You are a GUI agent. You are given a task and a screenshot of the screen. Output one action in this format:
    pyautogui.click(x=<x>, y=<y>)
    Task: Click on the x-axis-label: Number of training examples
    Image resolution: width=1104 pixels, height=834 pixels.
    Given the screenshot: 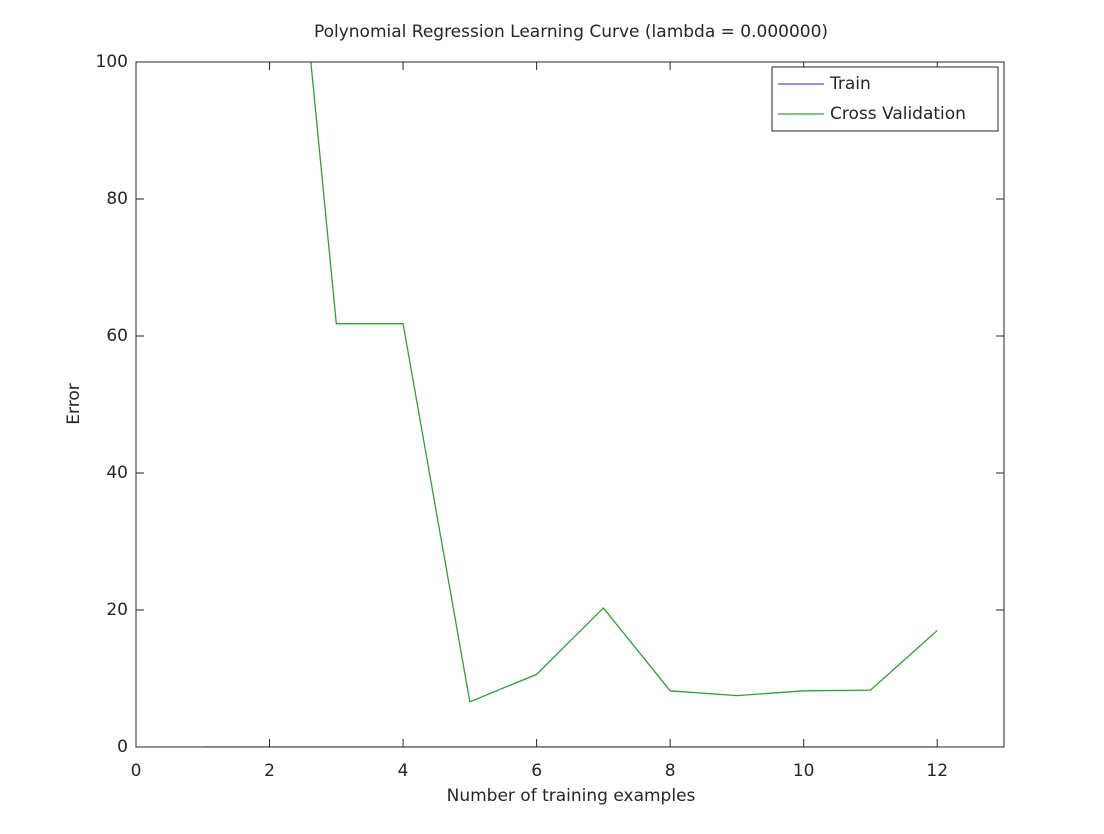 What is the action you would take?
    pyautogui.click(x=571, y=796)
    